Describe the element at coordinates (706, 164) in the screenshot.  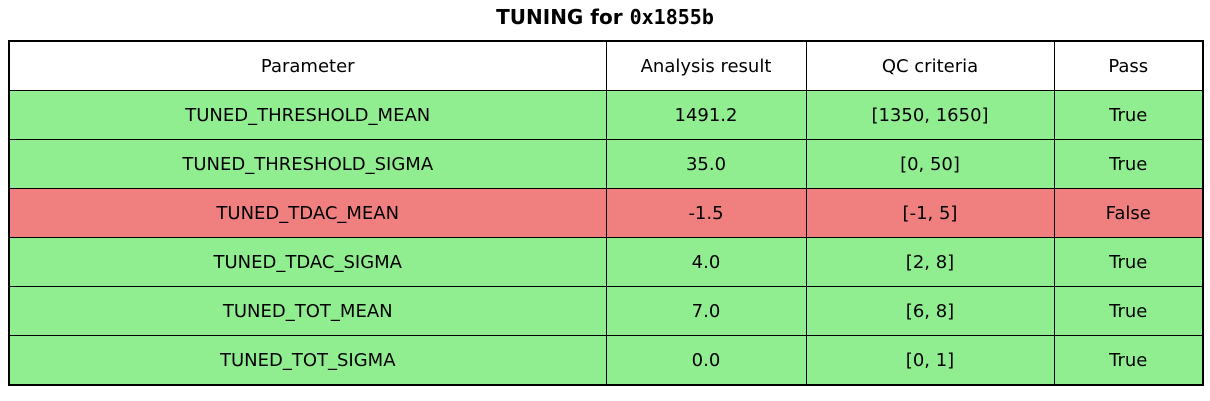
I see `cell-analysis-result: 35.0` at that location.